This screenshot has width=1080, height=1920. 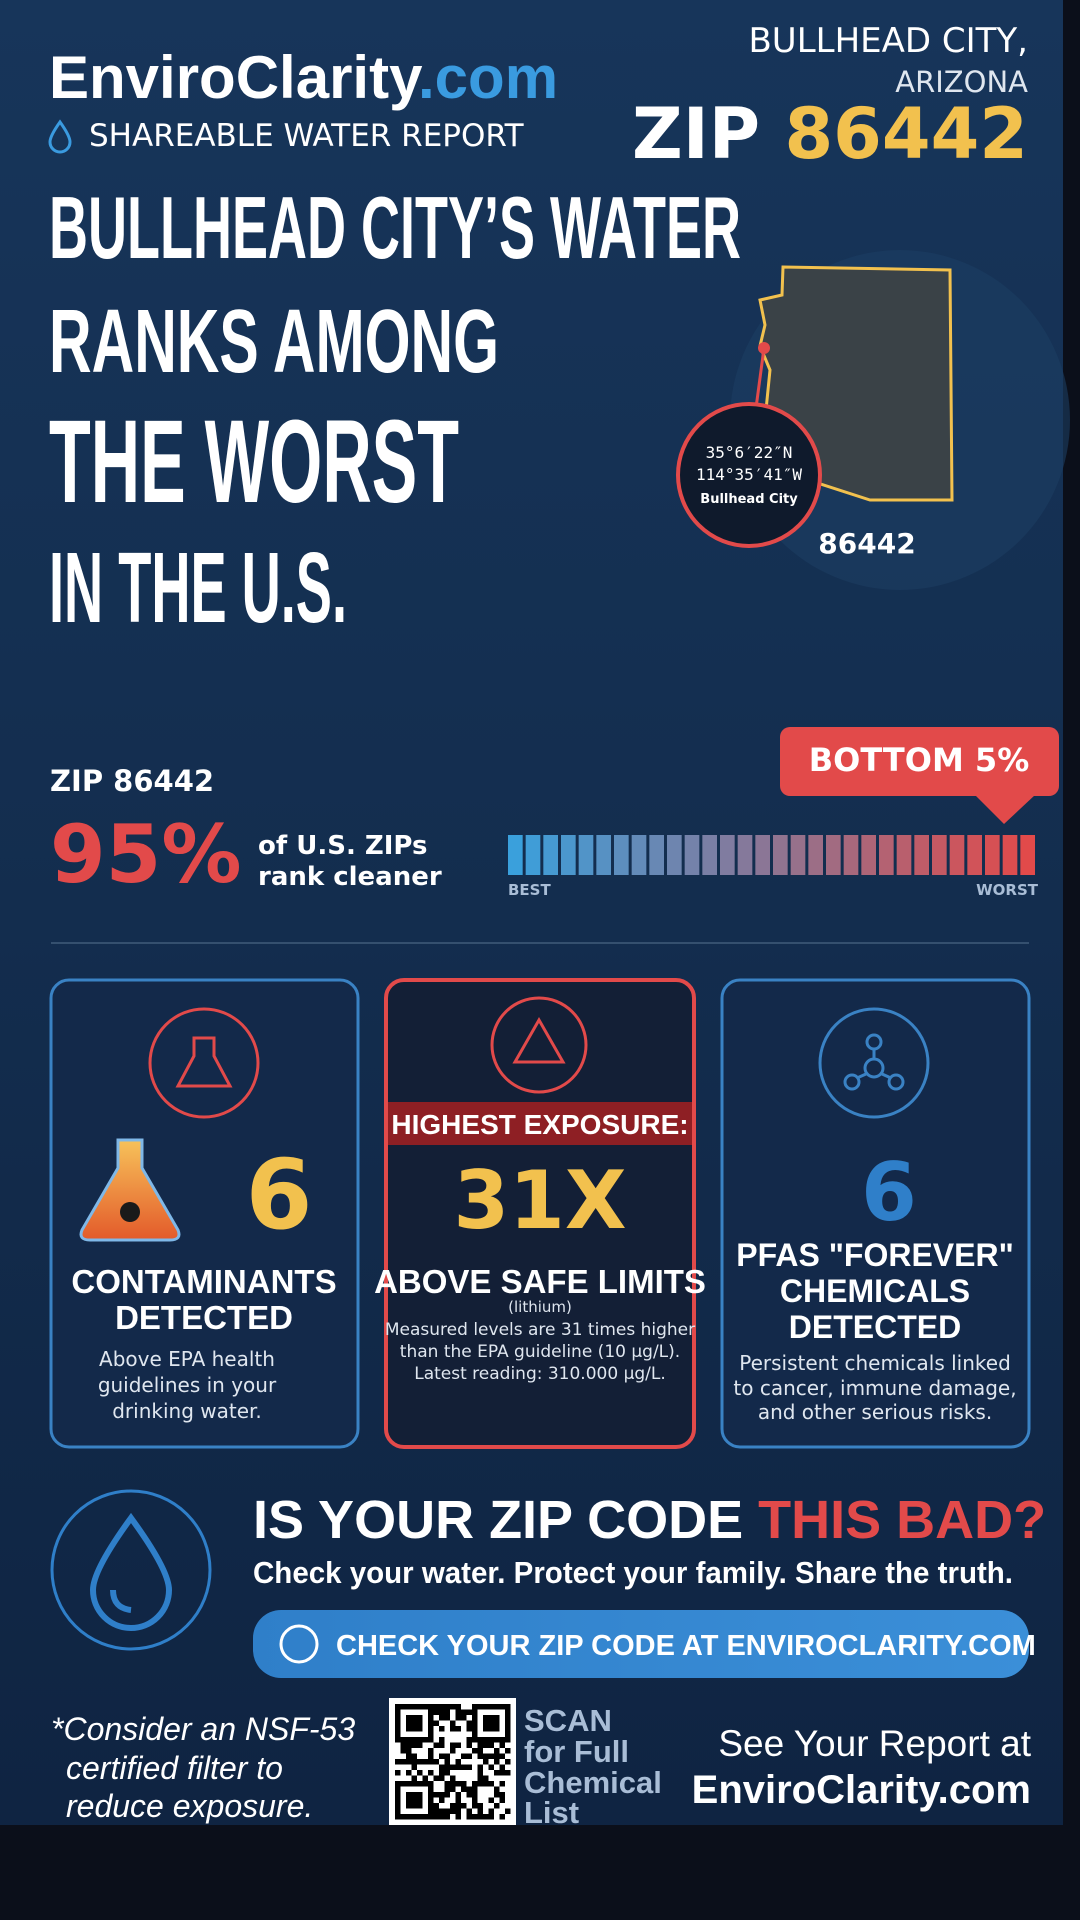 What do you see at coordinates (505, 1520) in the screenshot?
I see `cta-question-start: IS YOUR ZIP CODE` at bounding box center [505, 1520].